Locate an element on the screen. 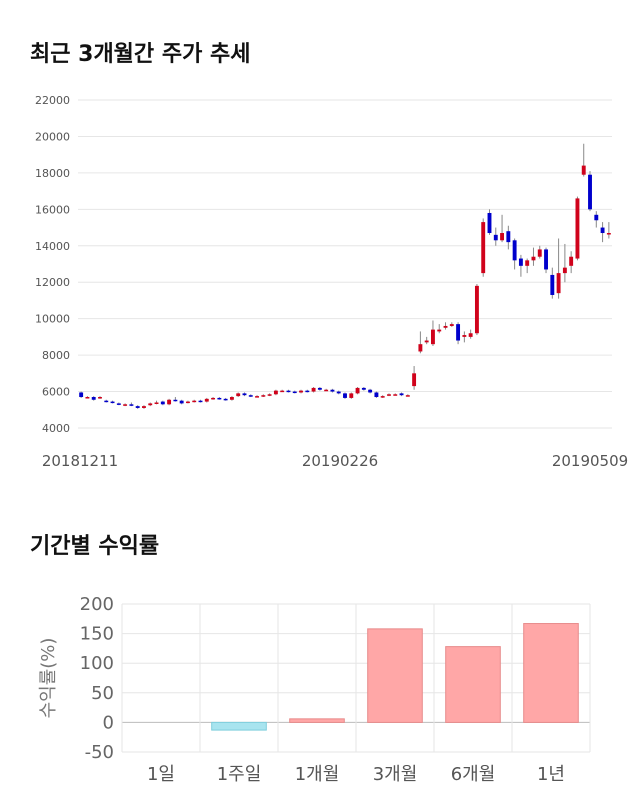 This screenshot has width=640, height=810. date-label: 20190226 is located at coordinates (340, 461).